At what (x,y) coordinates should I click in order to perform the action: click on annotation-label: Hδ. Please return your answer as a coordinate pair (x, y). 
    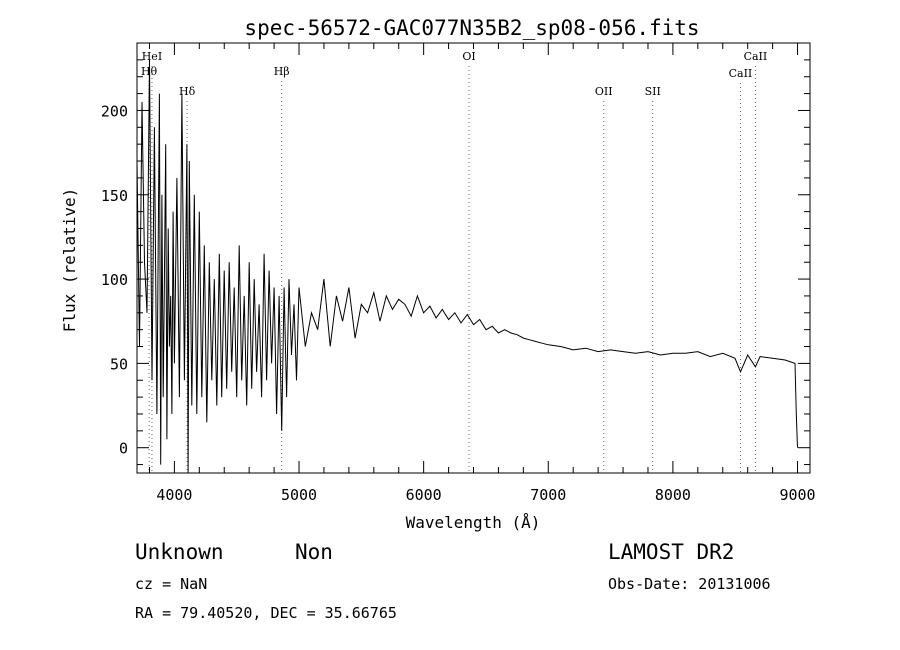
    Looking at the image, I should click on (187, 91).